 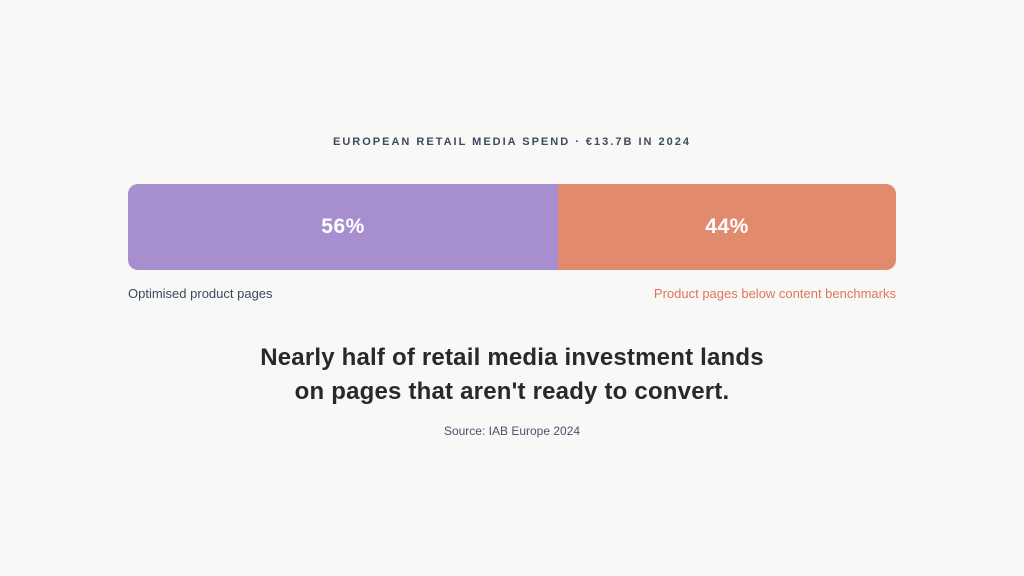 I want to click on bar-segment-below-benchmarks: 44%, so click(x=727, y=227).